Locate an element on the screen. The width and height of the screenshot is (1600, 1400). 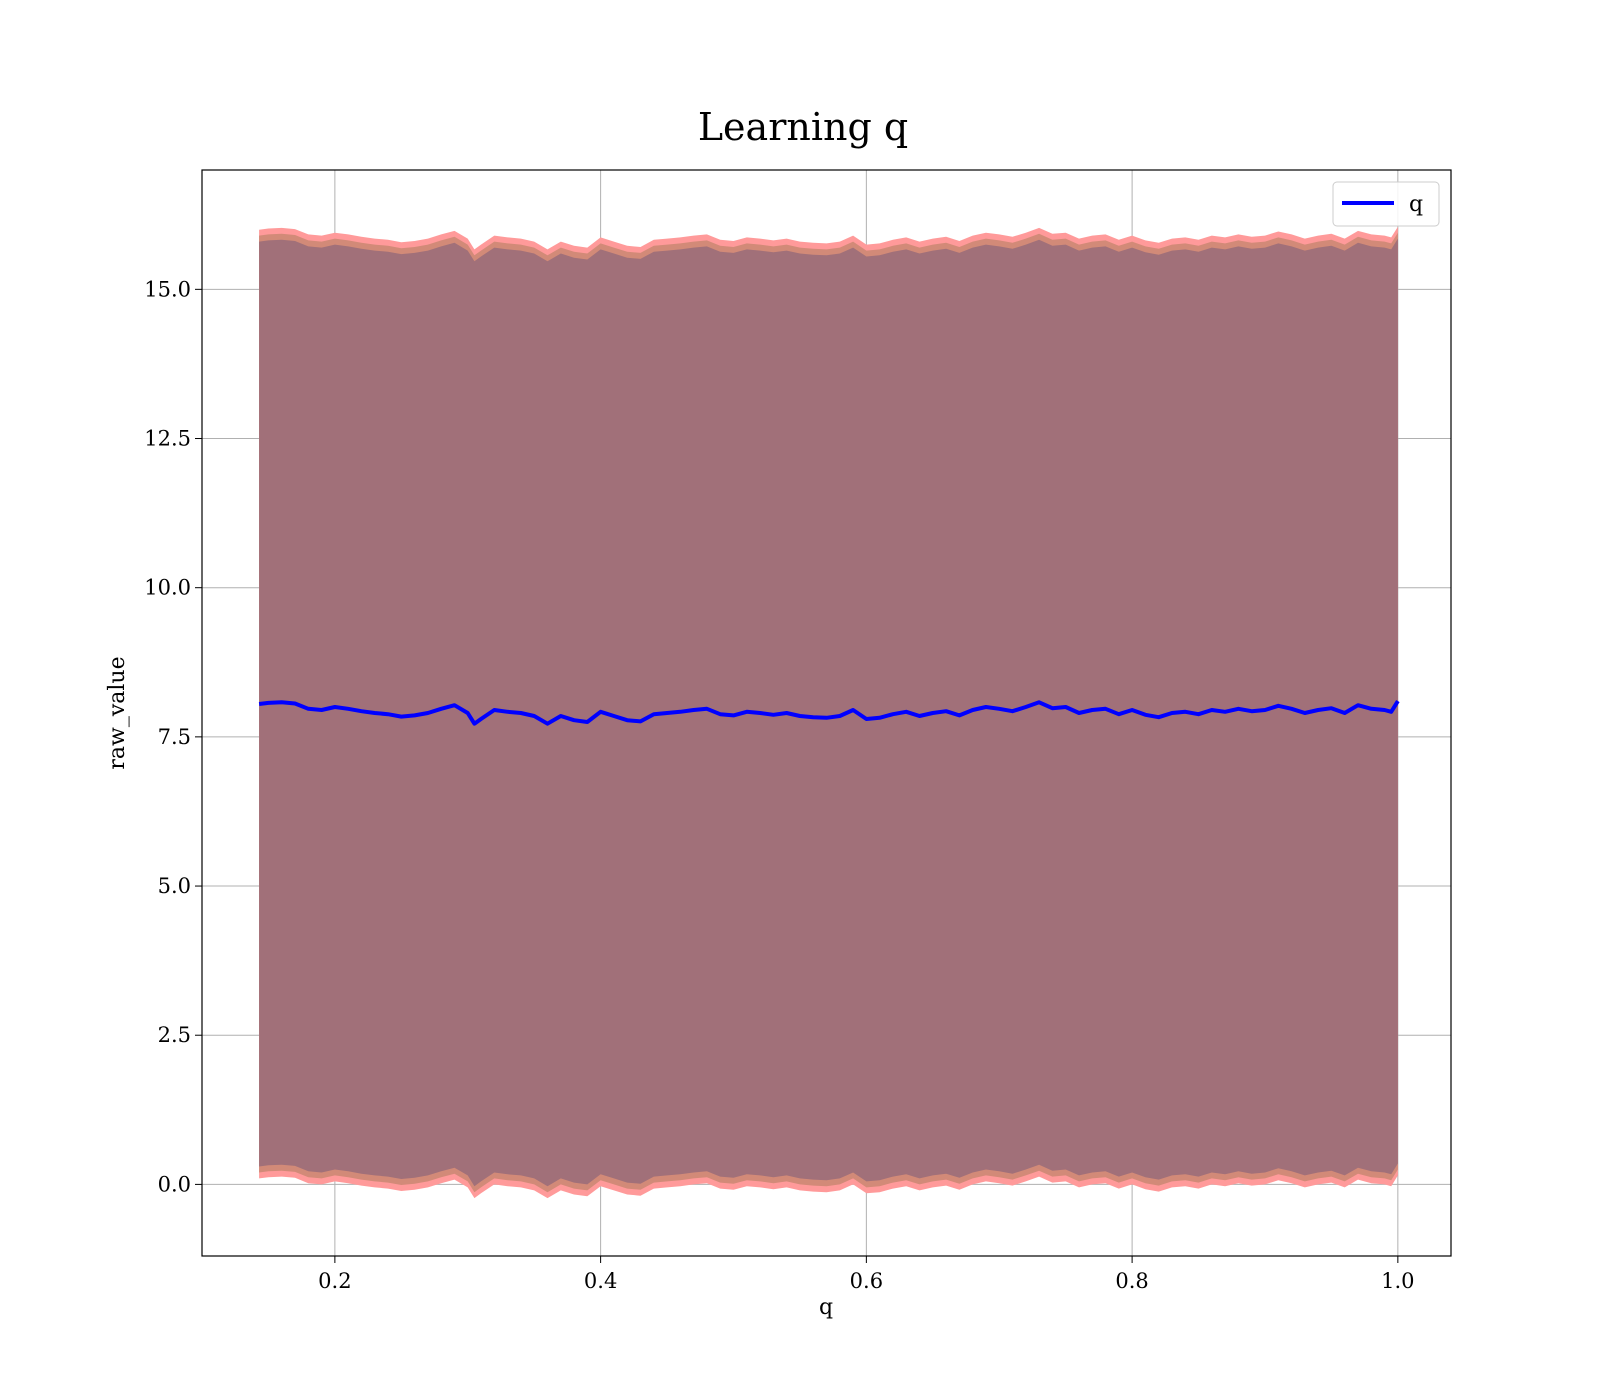
x-axis: 0.2 0.4 0.6 0.8 1.0 is located at coordinates (866, 1274).